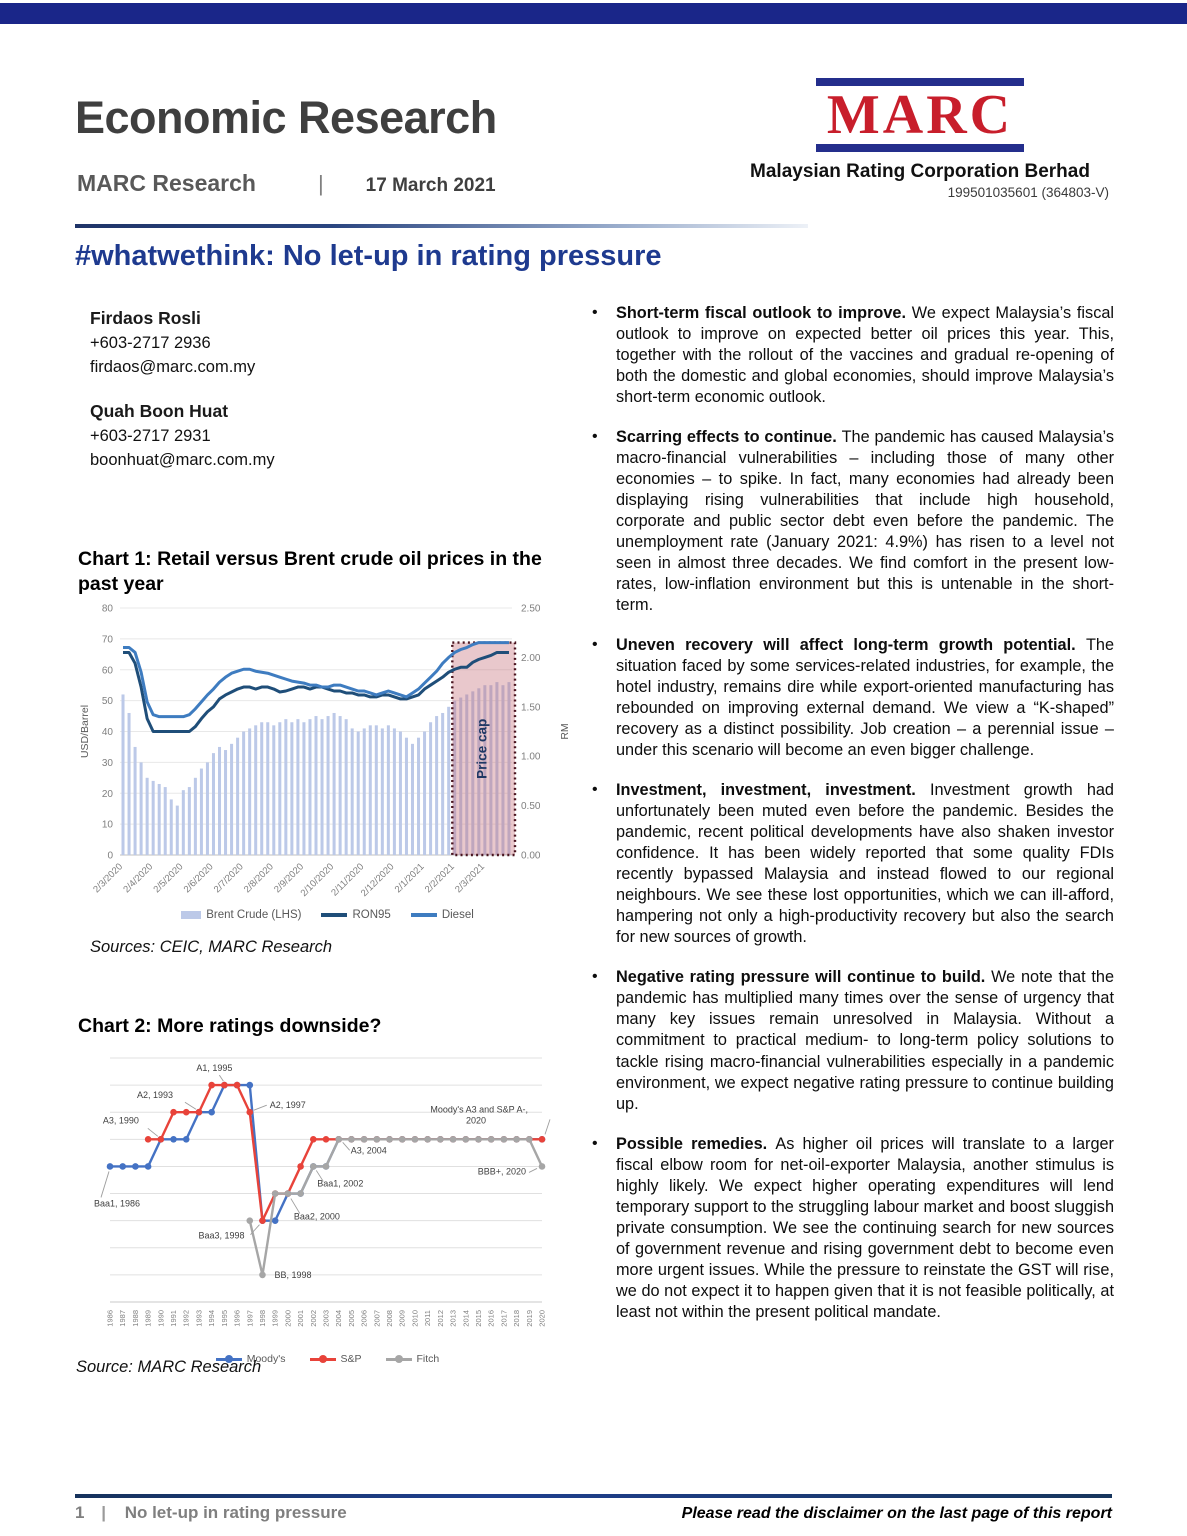 This screenshot has height=1536, width=1187. What do you see at coordinates (138, 878) in the screenshot?
I see `svg-text: 2/4/2020` at bounding box center [138, 878].